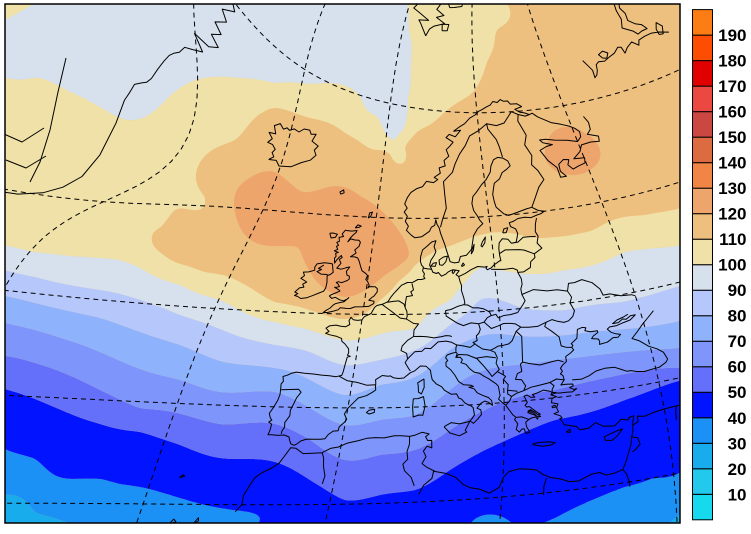  Describe the element at coordinates (737, 341) in the screenshot. I see `svg-text: 70` at that location.